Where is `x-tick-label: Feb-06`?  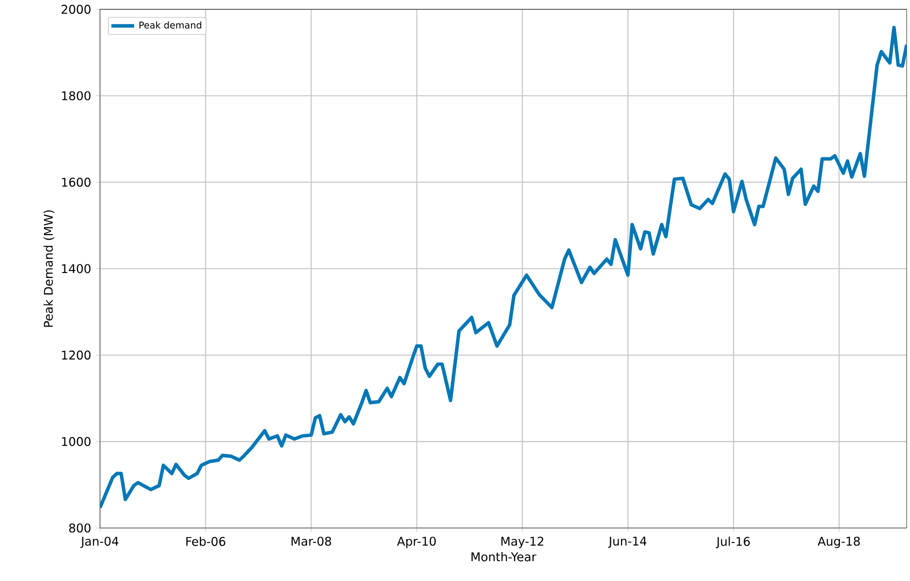
x-tick-label: Feb-06 is located at coordinates (206, 541).